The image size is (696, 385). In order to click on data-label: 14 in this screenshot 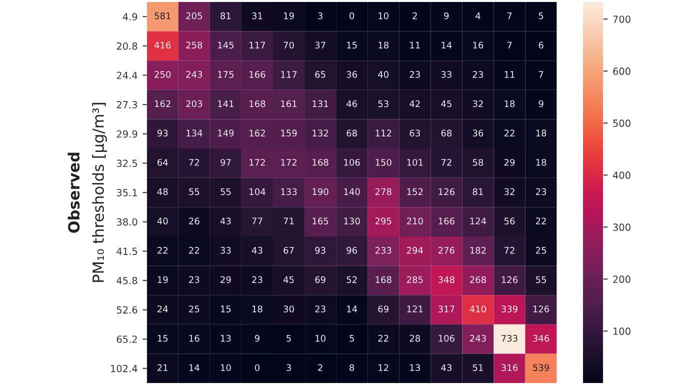, I will do `click(352, 309)`.